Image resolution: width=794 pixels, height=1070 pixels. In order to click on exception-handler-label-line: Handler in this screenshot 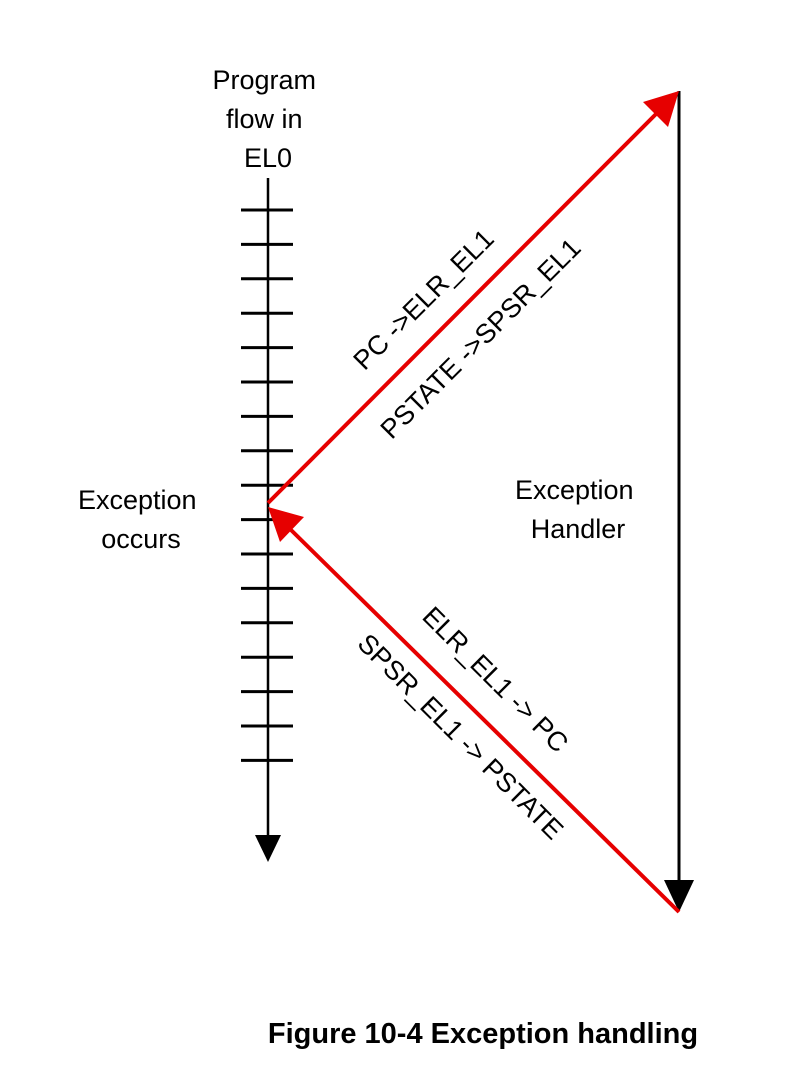, I will do `click(578, 529)`.